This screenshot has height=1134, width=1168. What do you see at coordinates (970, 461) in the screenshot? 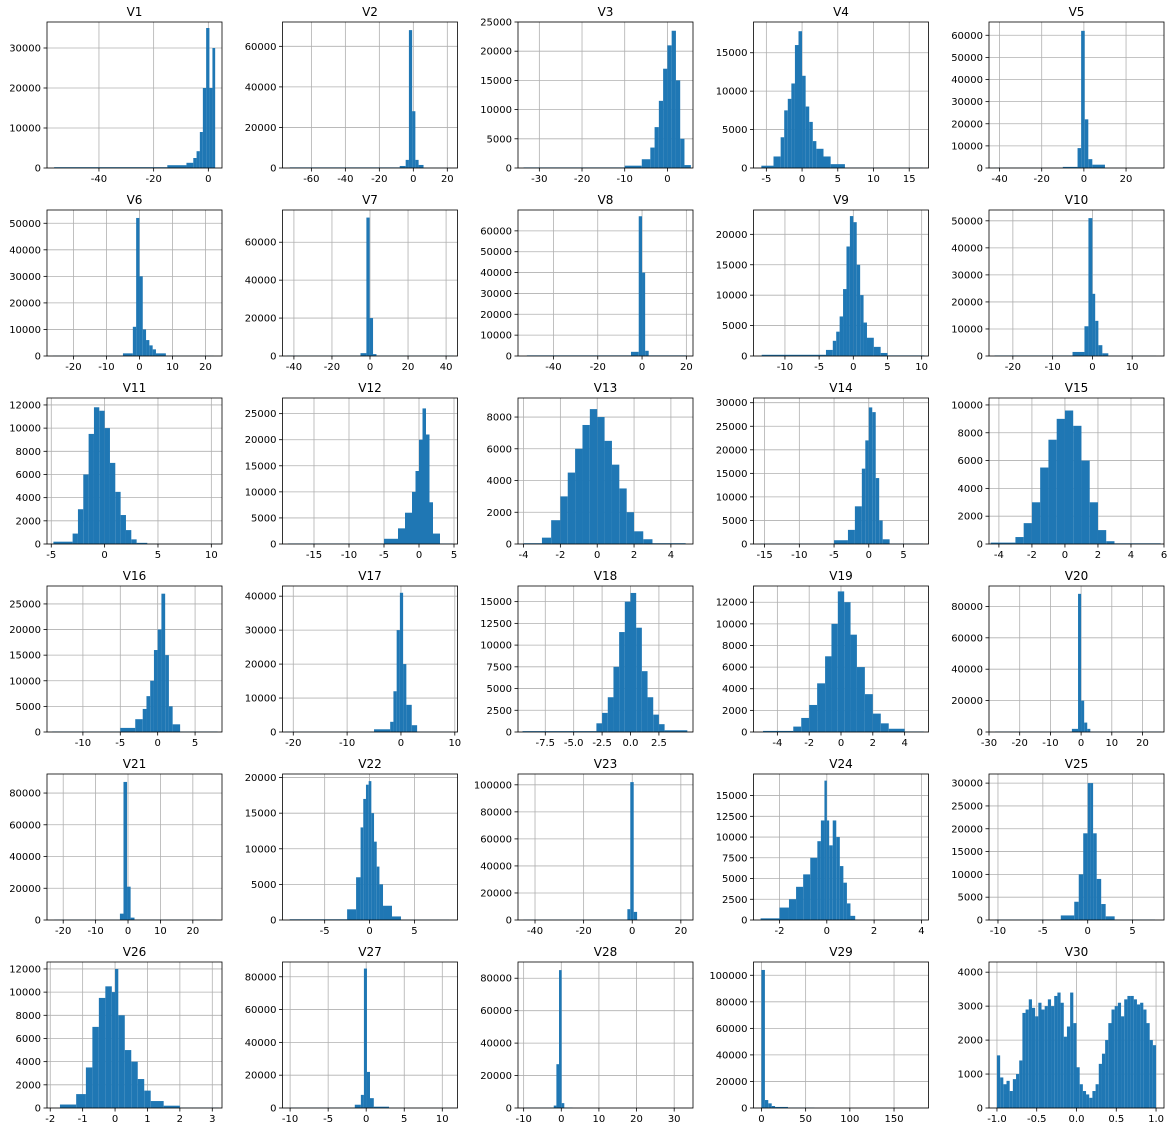
I see `y-tick-label: 6000` at bounding box center [970, 461].